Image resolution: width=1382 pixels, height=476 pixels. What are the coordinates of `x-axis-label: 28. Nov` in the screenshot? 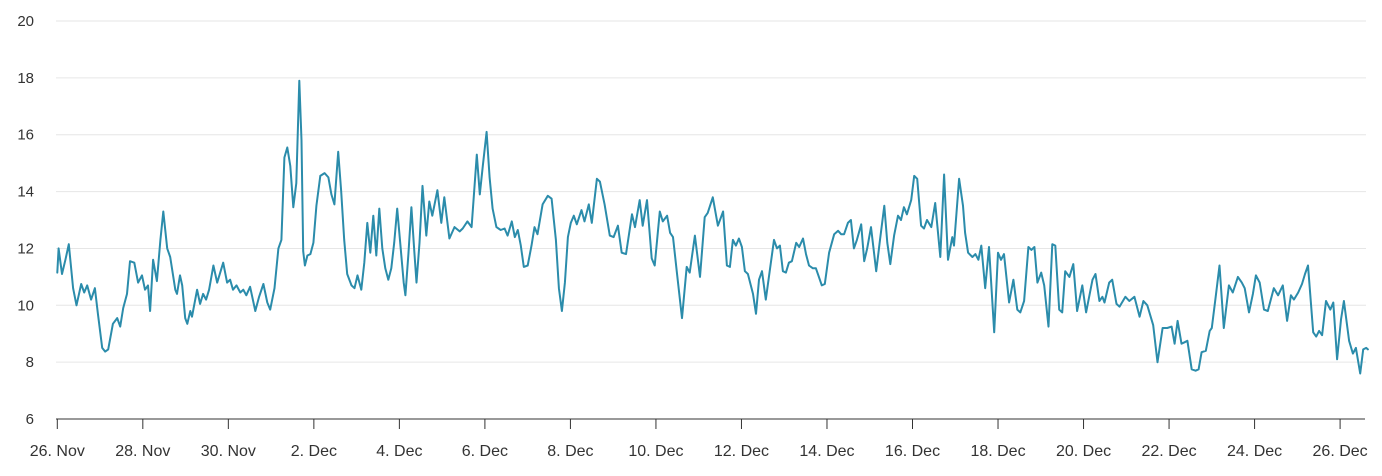 It's located at (142, 451).